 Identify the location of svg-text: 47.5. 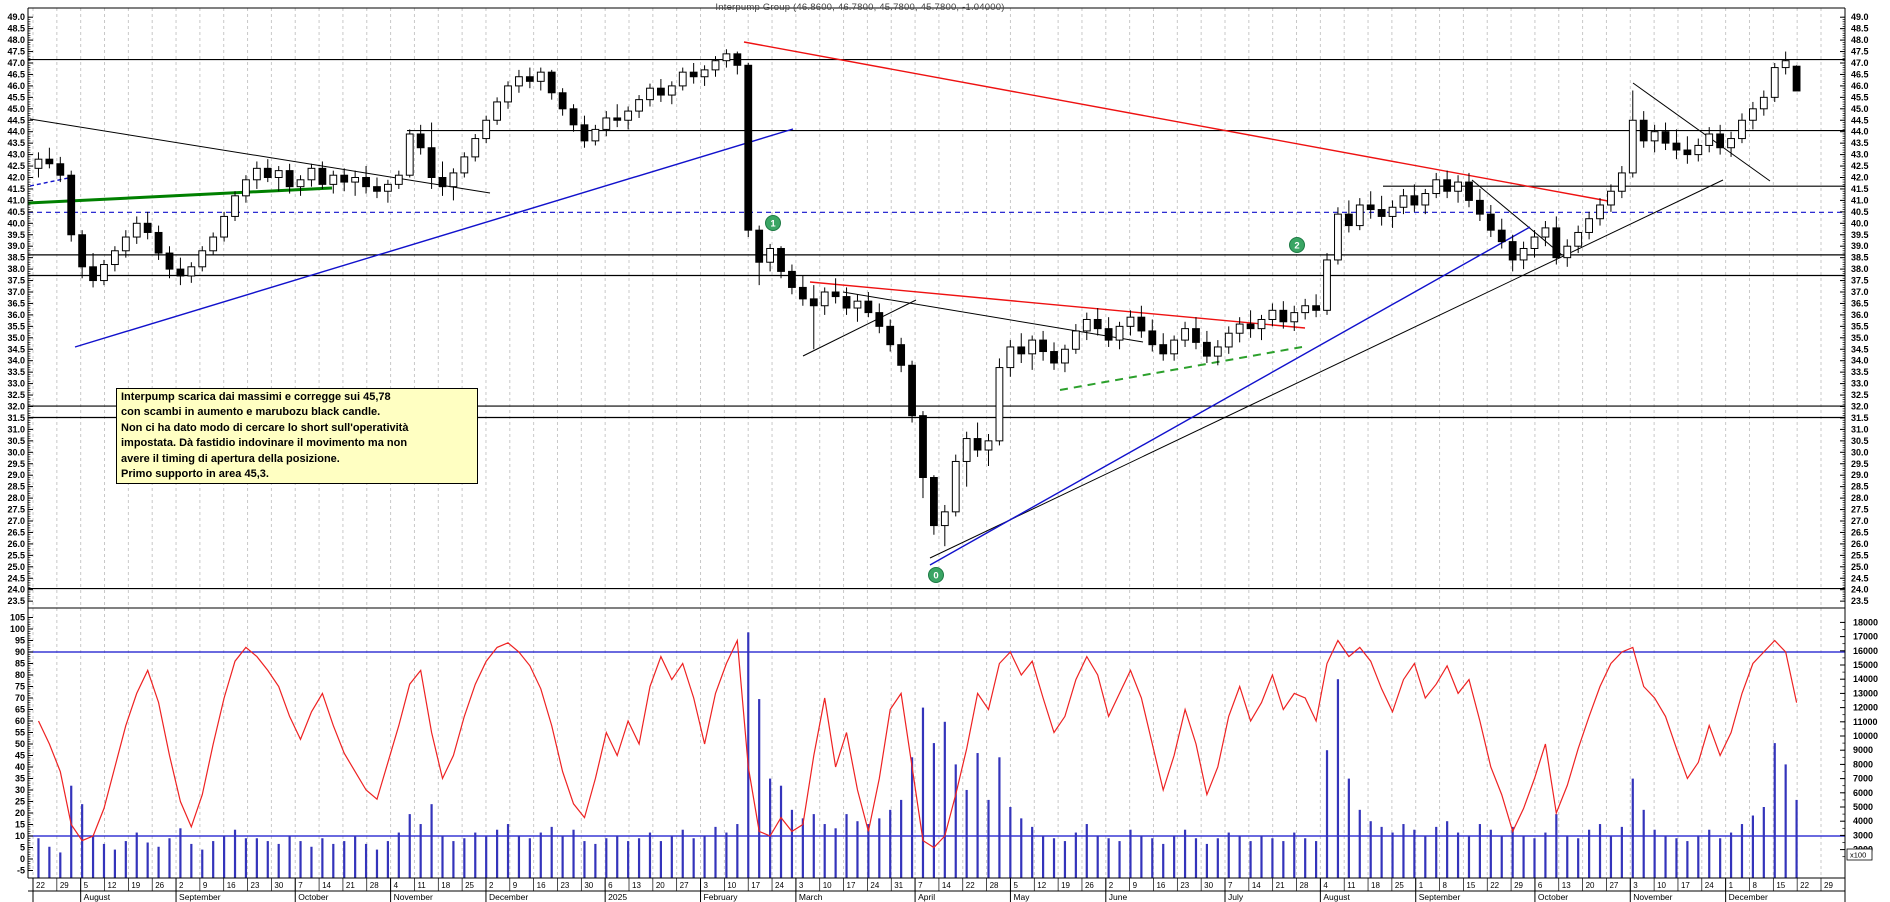
(1860, 52).